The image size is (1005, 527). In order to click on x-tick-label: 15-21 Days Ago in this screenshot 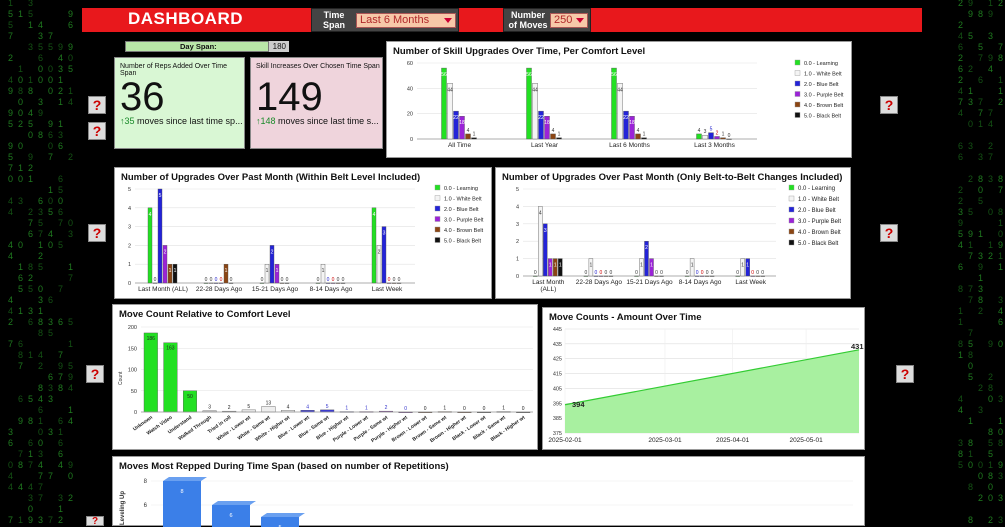, I will do `click(649, 282)`.